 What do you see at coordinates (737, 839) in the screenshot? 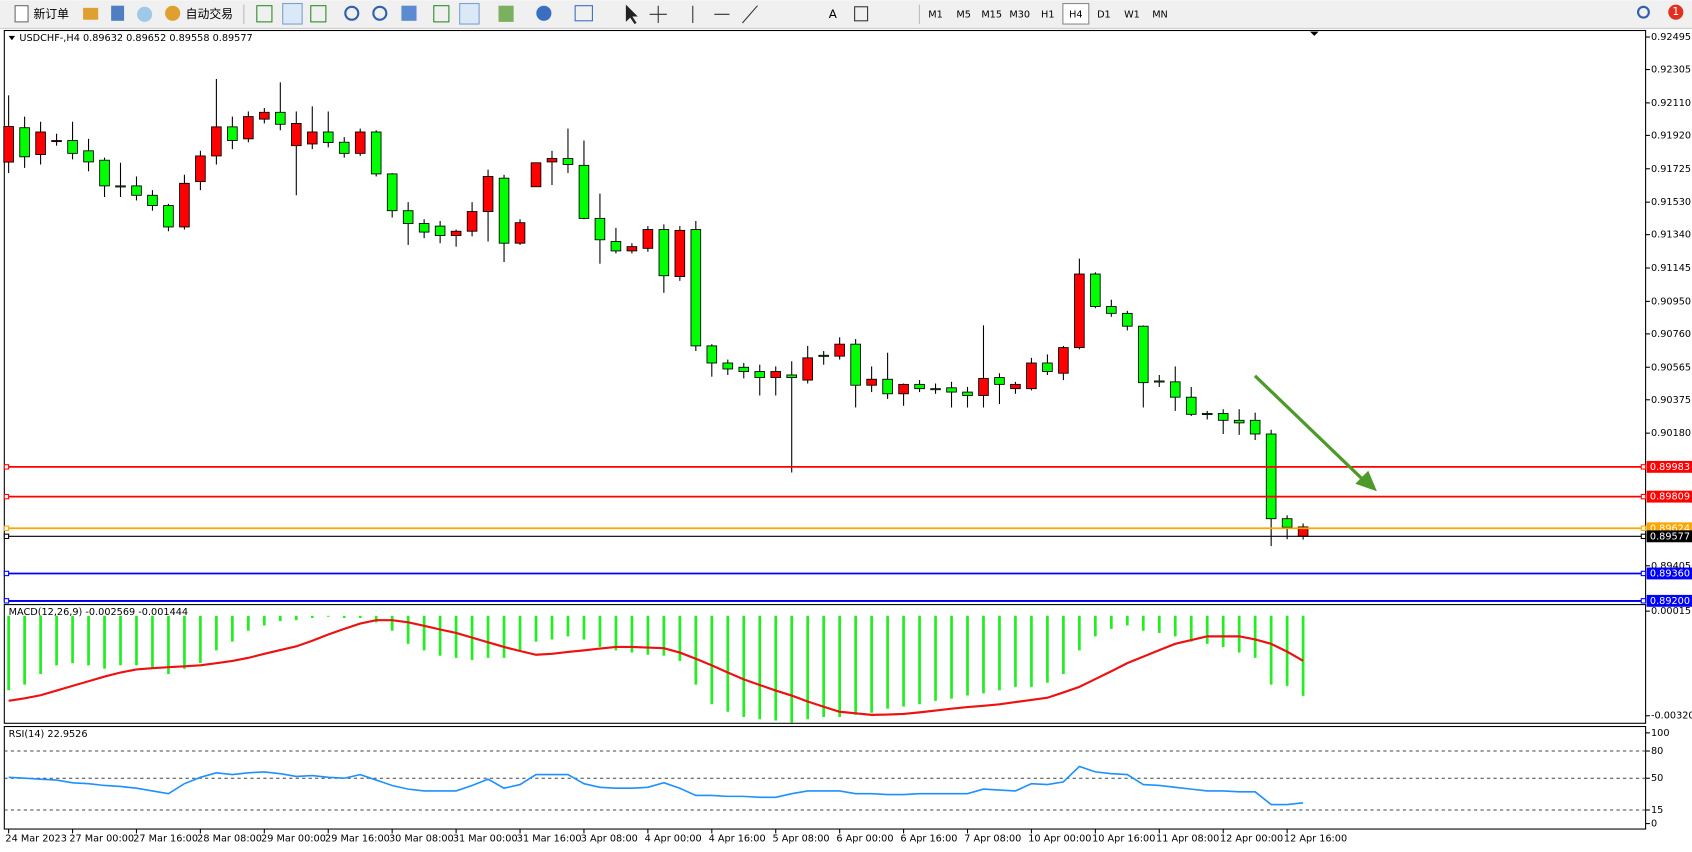
I see `x-tick-label: 4 Apr 16:00` at bounding box center [737, 839].